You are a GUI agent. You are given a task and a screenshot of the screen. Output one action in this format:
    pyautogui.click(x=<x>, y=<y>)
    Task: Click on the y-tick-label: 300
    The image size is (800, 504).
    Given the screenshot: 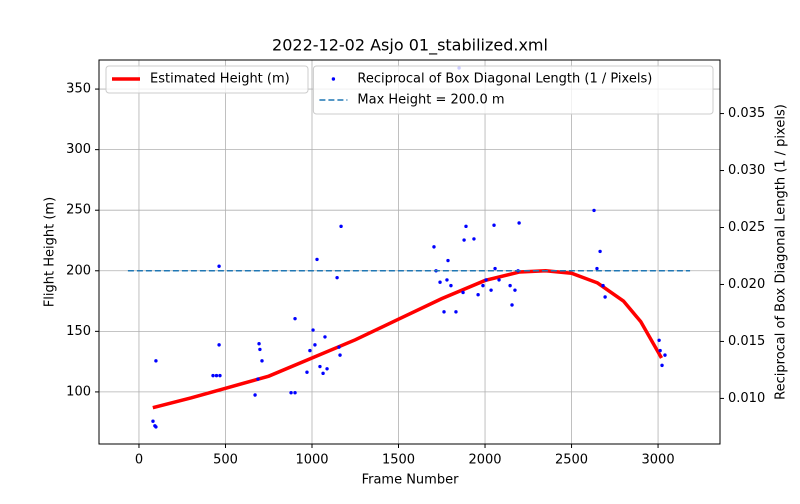 What is the action you would take?
    pyautogui.click(x=78, y=149)
    